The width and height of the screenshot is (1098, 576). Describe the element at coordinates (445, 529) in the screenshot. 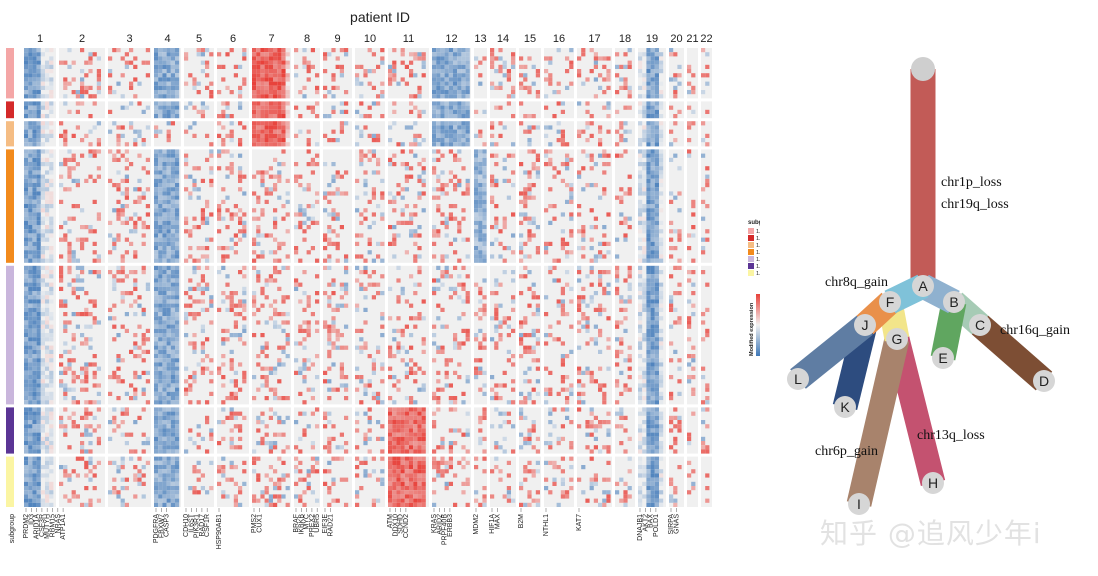

I see `gene-label: PRPF40B` at that location.